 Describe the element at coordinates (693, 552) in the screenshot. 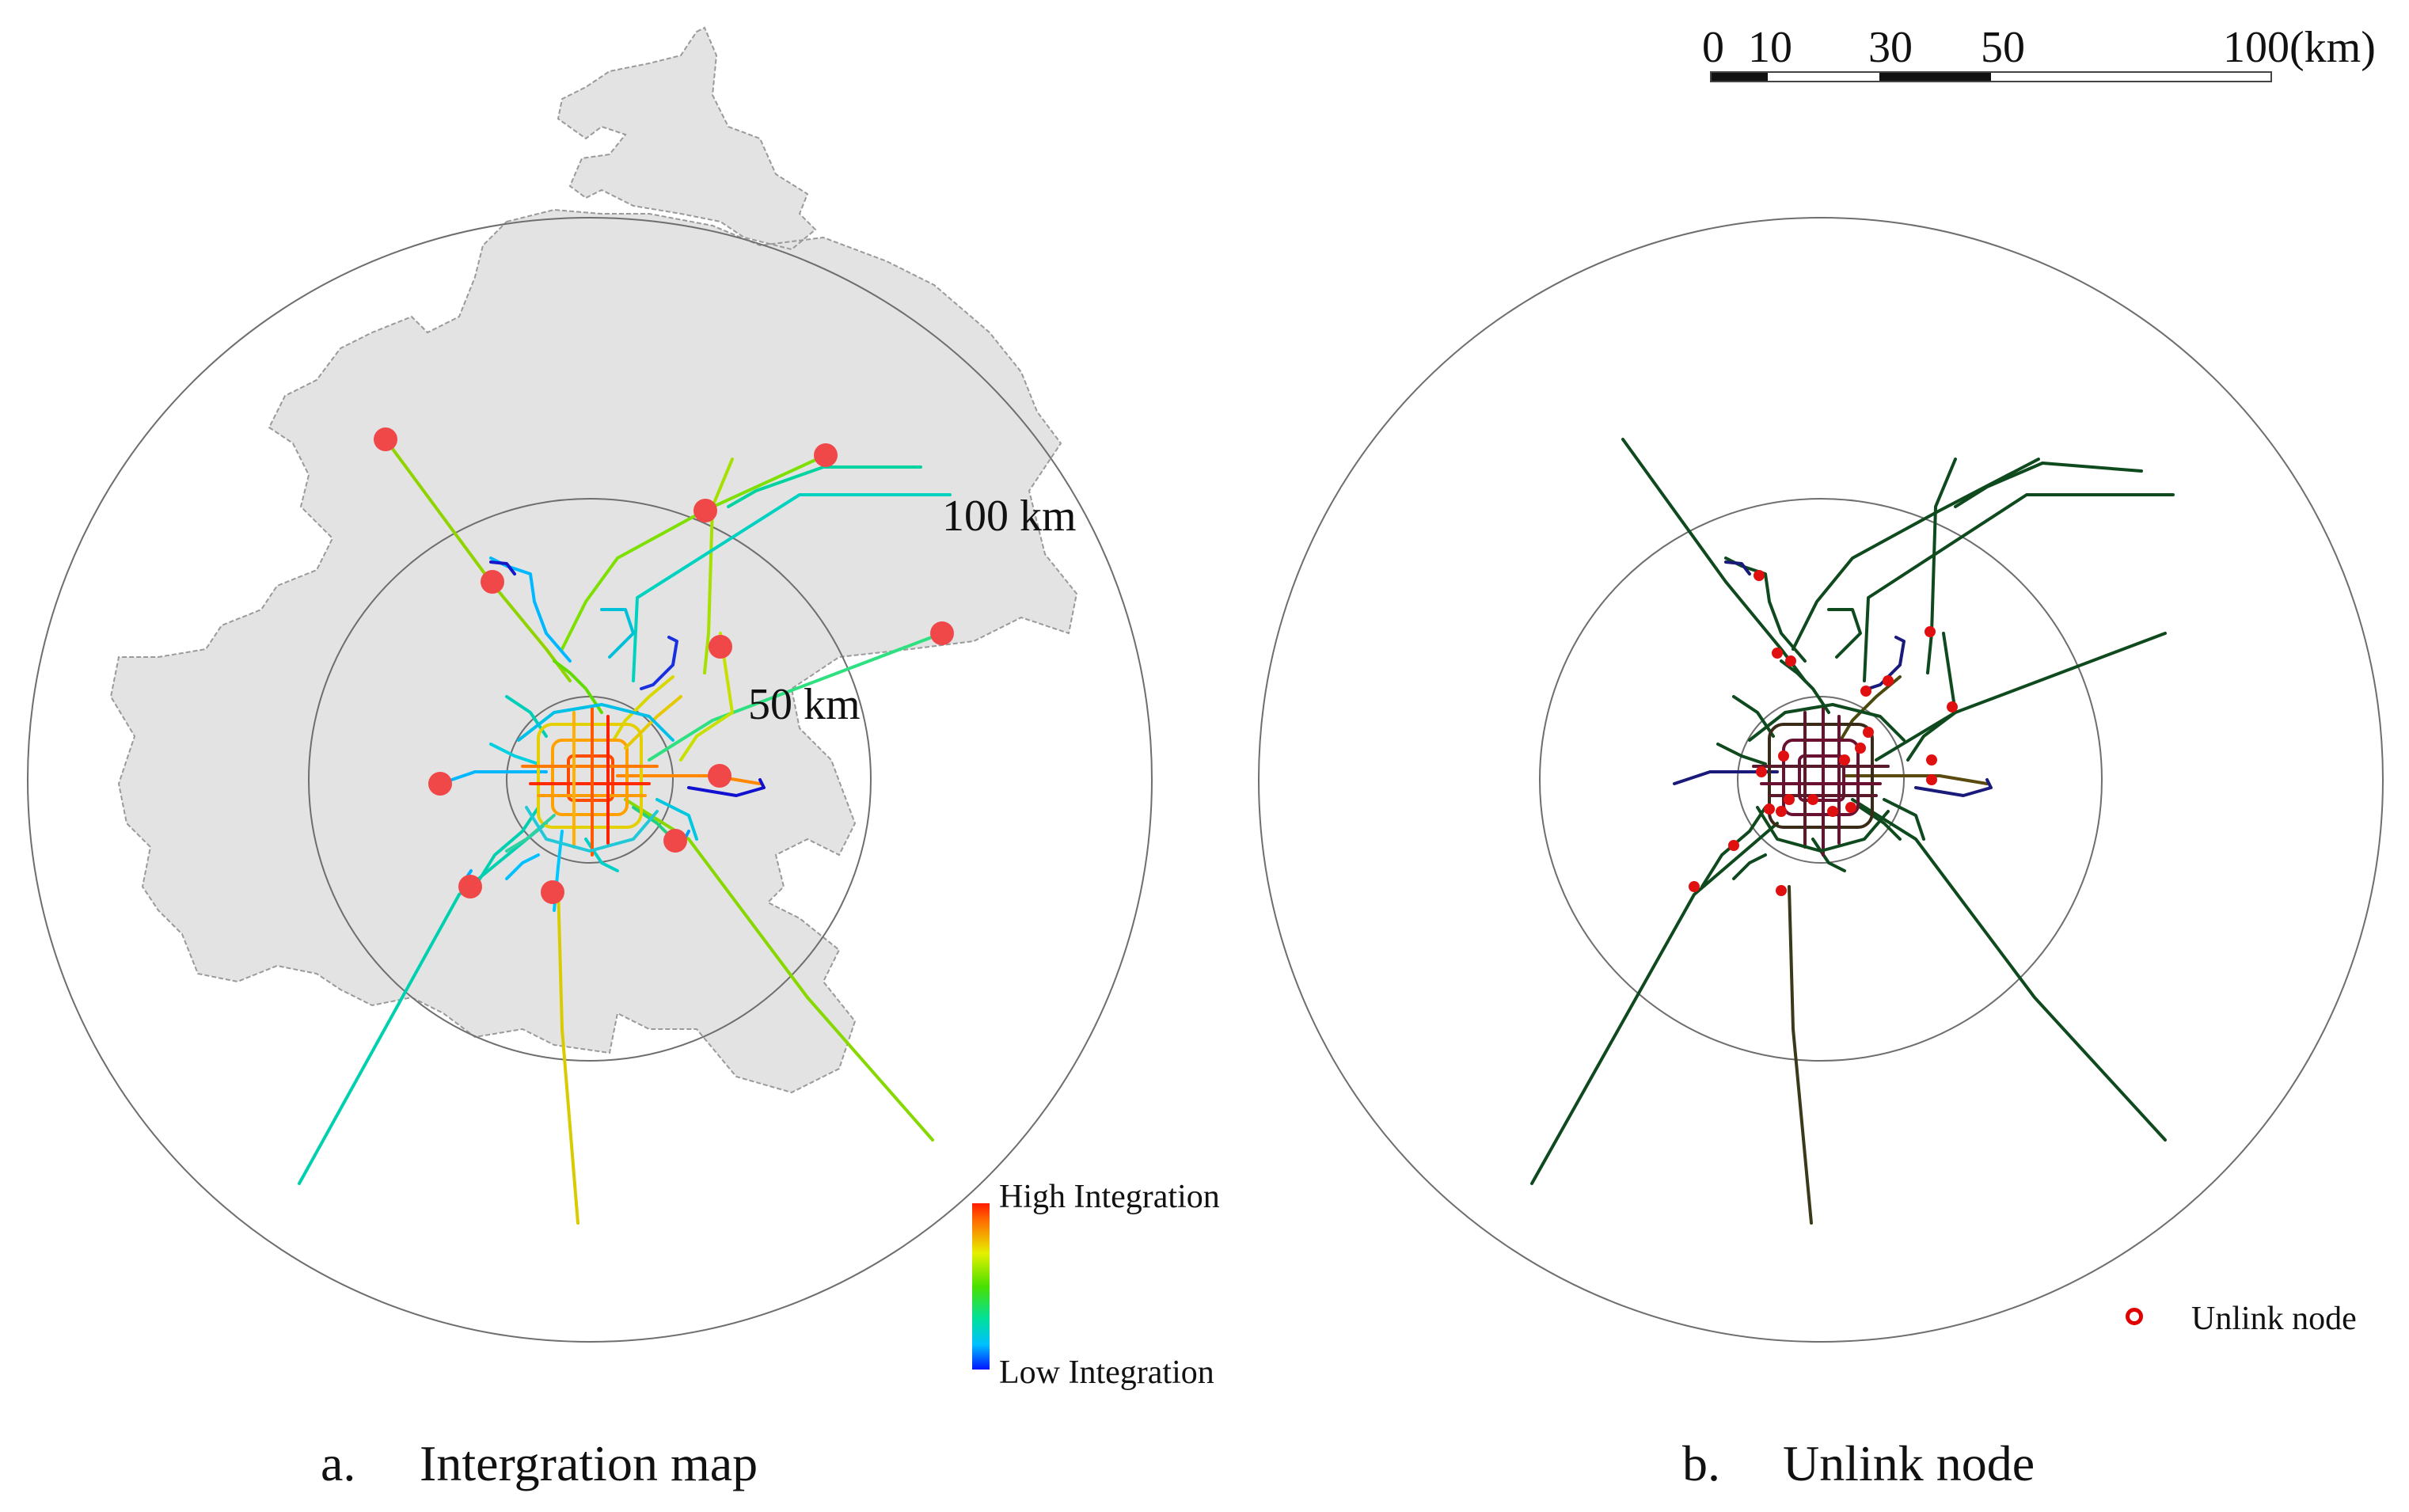

I see `line-northeast-mid` at that location.